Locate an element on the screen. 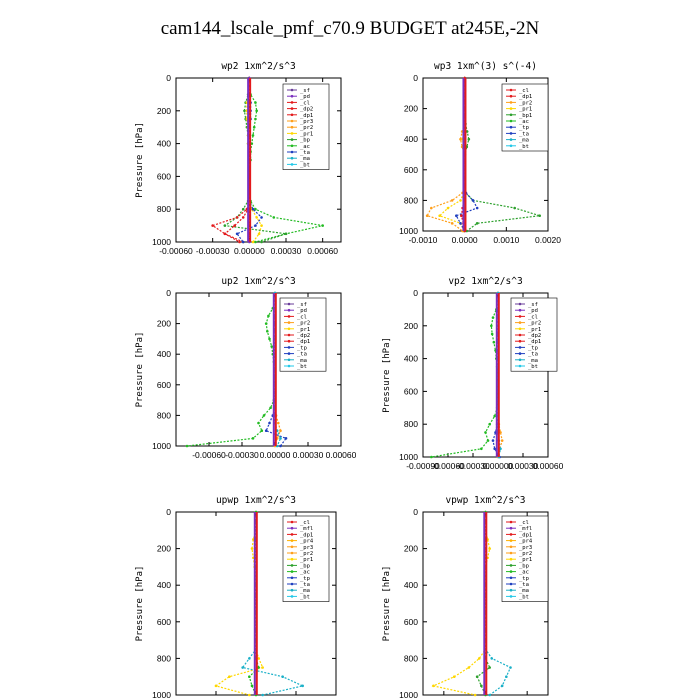 The height and width of the screenshot is (700, 700). legend-label: _ta is located at coordinates (524, 134).